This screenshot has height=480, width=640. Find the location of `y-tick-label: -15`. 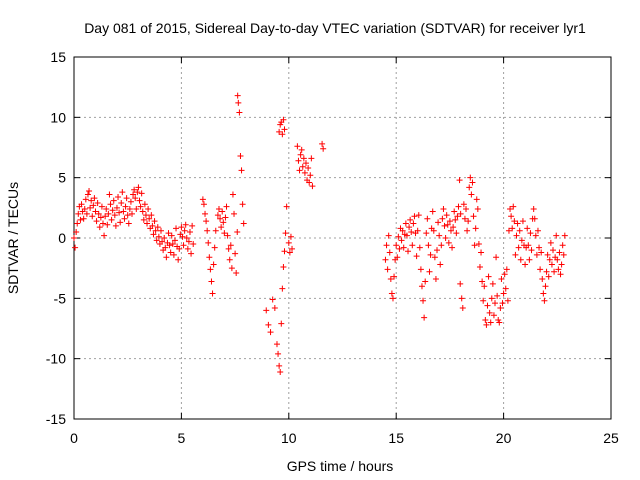

y-tick-label: -15 is located at coordinates (56, 419).